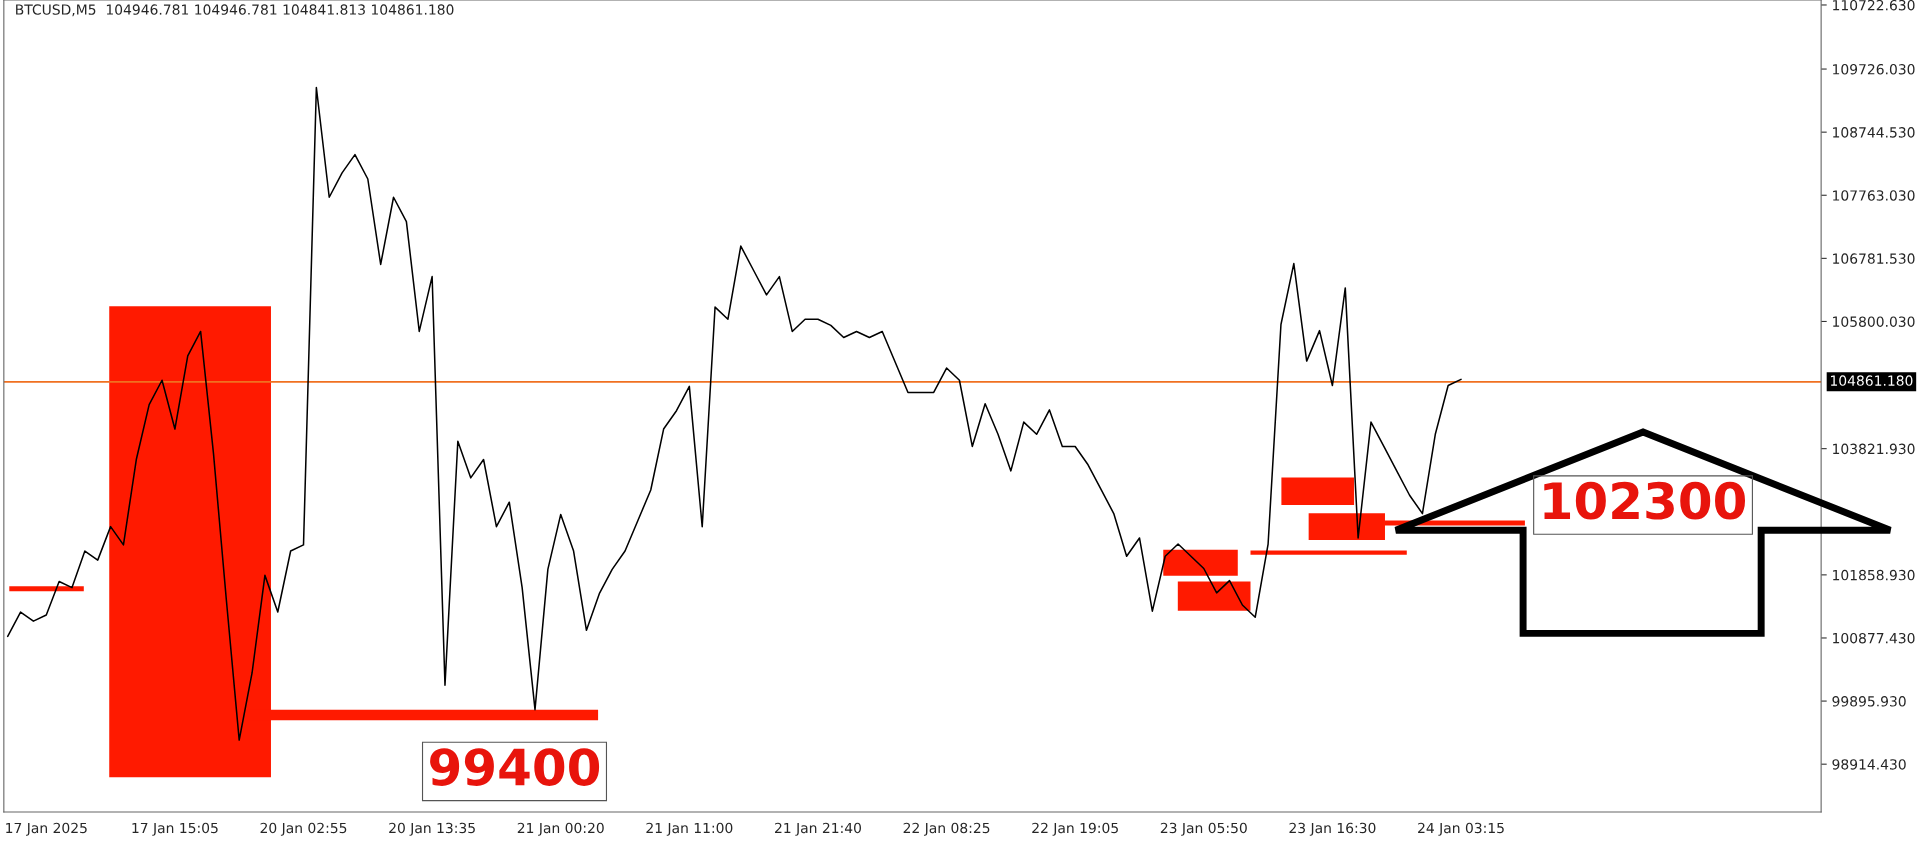 Image resolution: width=1919 pixels, height=845 pixels. Describe the element at coordinates (1075, 829) in the screenshot. I see `x-tick-label: 22 Jan 19:05` at that location.